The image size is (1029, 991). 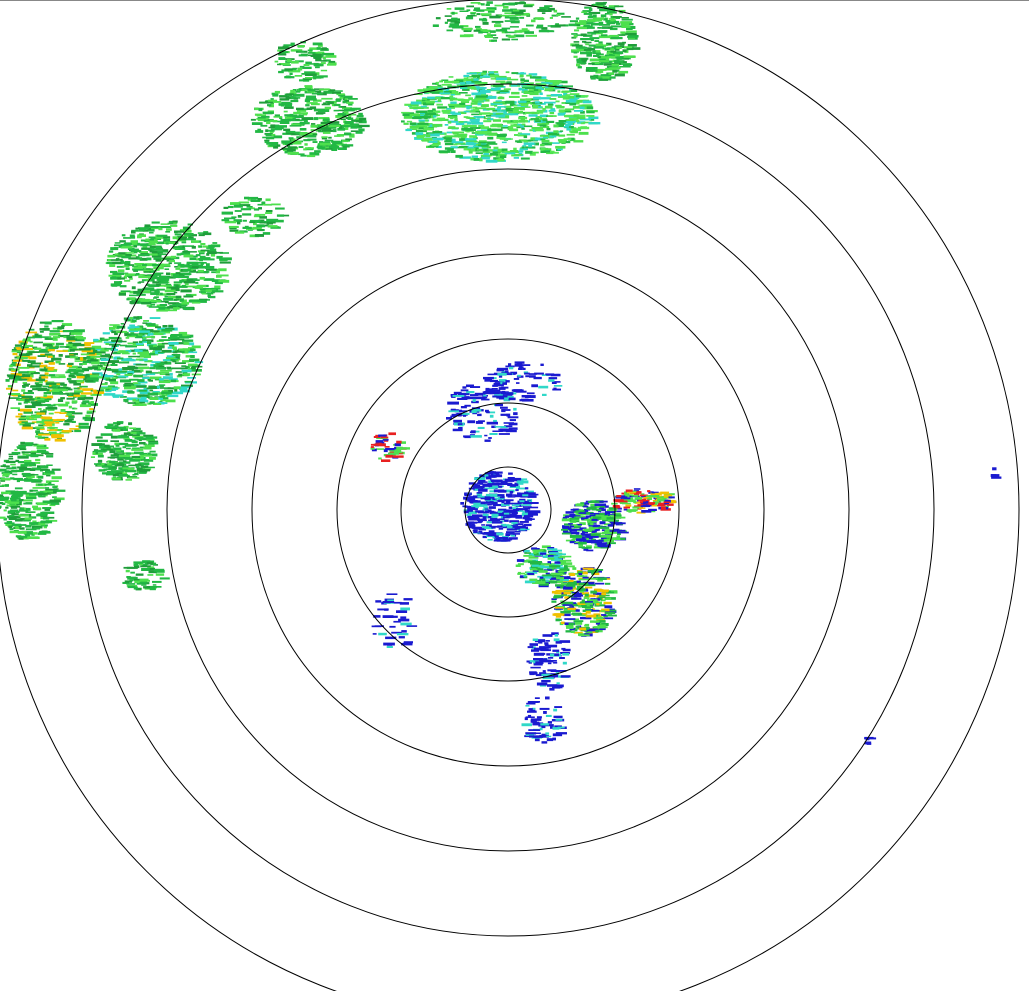 I want to click on echo-center-clutter, so click(x=500, y=506).